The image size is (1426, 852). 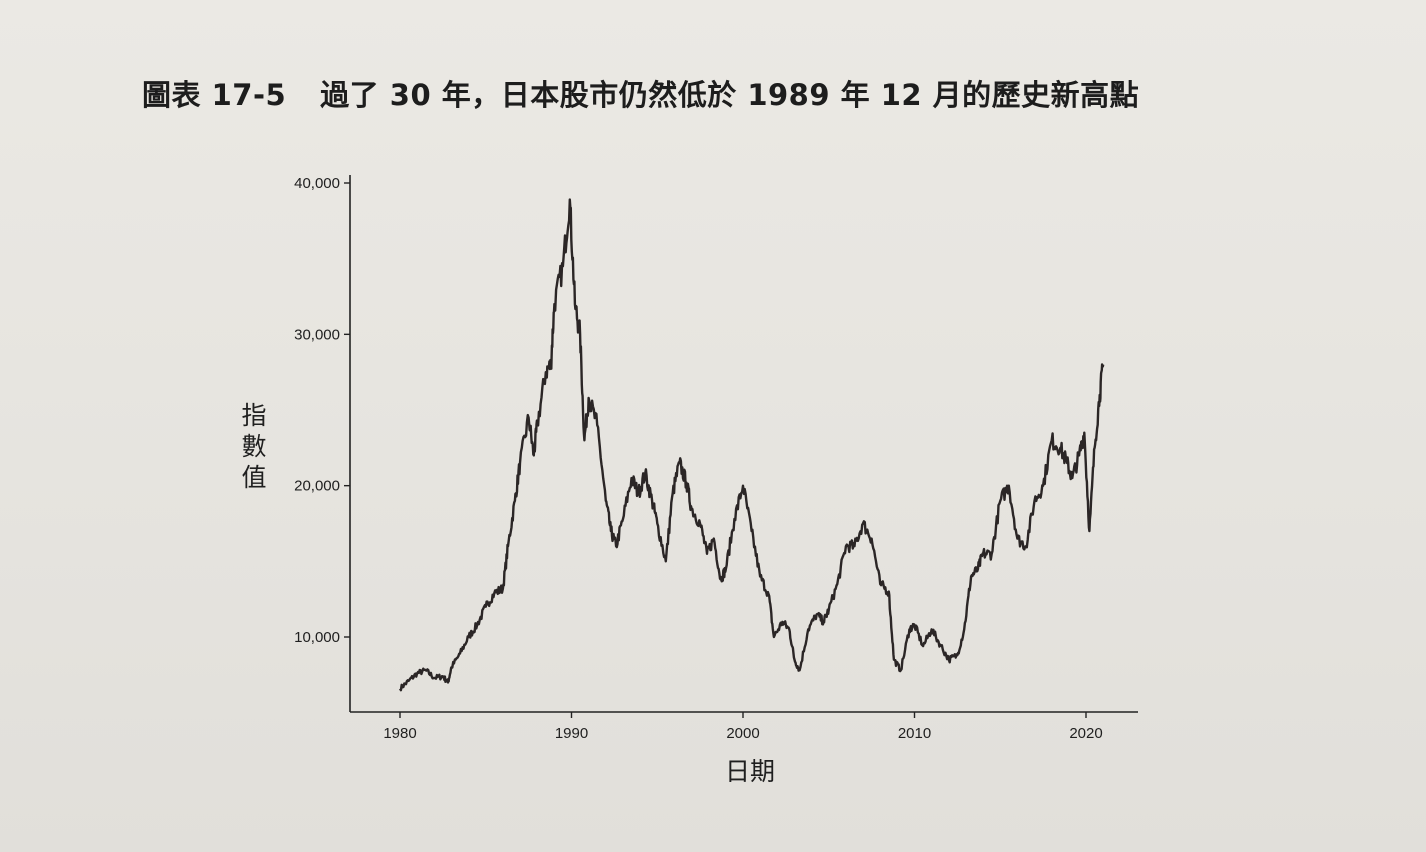 What do you see at coordinates (571, 733) in the screenshot?
I see `x-tick-label: 1990` at bounding box center [571, 733].